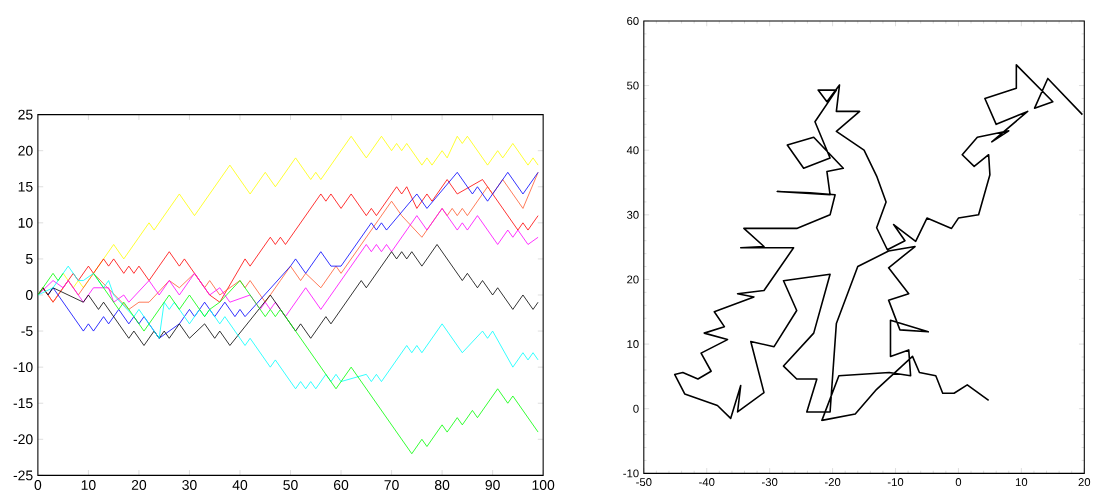 The image size is (1095, 494). What do you see at coordinates (290, 484) in the screenshot?
I see `x-tick-label: 50` at bounding box center [290, 484].